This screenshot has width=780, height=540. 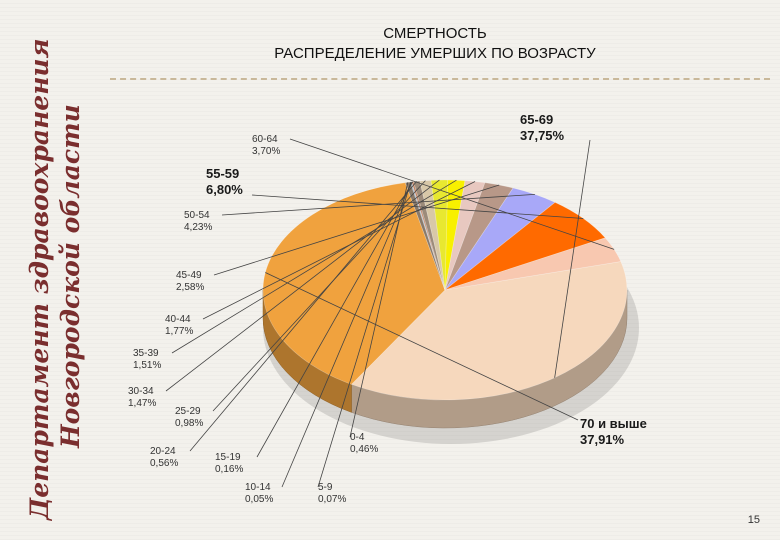 I want to click on slice-label-50-54: 50-54, so click(x=197, y=215).